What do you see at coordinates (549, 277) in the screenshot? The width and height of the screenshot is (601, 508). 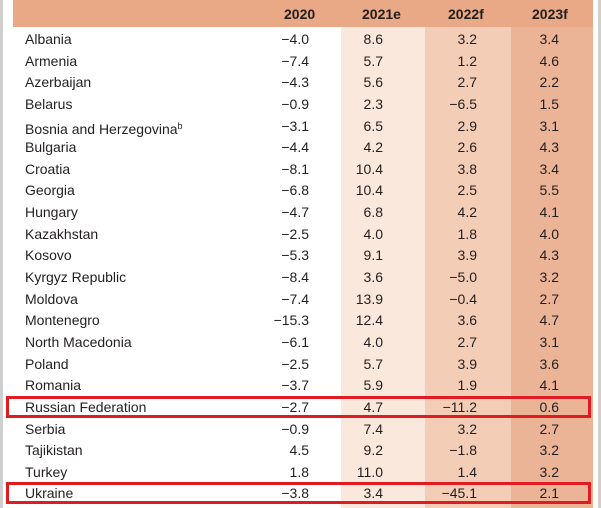 I see `value-2023f: 3.2` at bounding box center [549, 277].